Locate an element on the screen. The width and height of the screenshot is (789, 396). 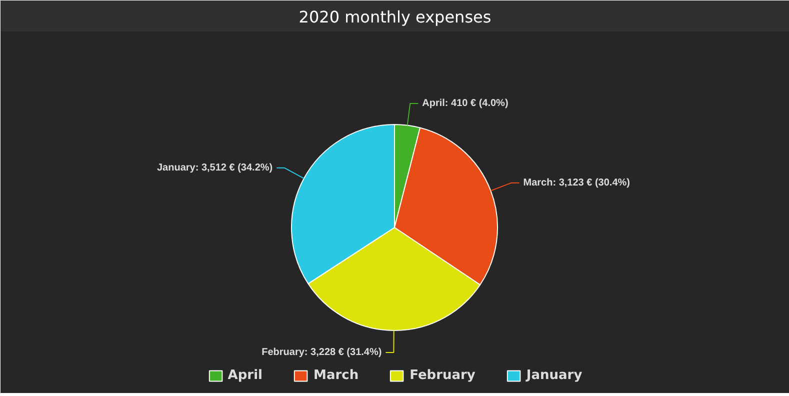
legend-label: March is located at coordinates (336, 375).